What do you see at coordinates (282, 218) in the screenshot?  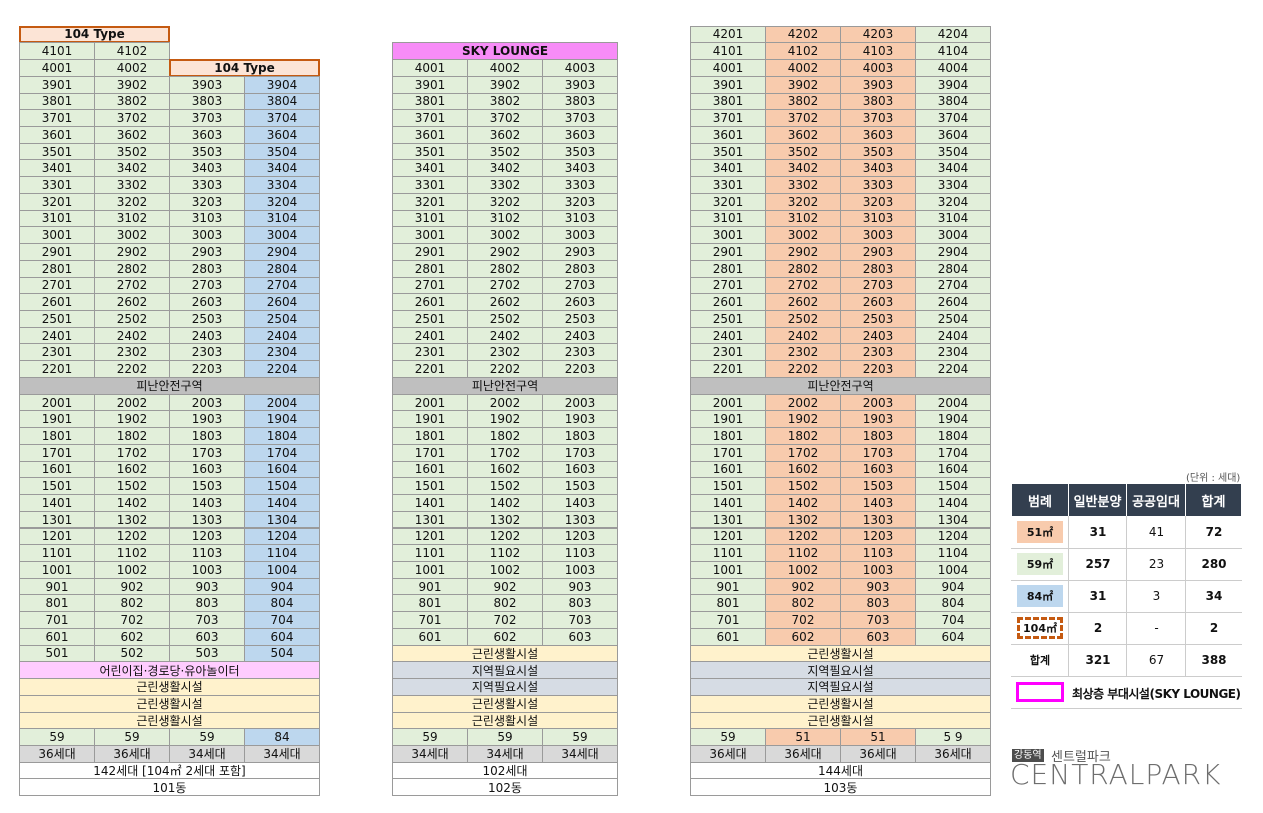 I see `unit-cell: 3104` at bounding box center [282, 218].